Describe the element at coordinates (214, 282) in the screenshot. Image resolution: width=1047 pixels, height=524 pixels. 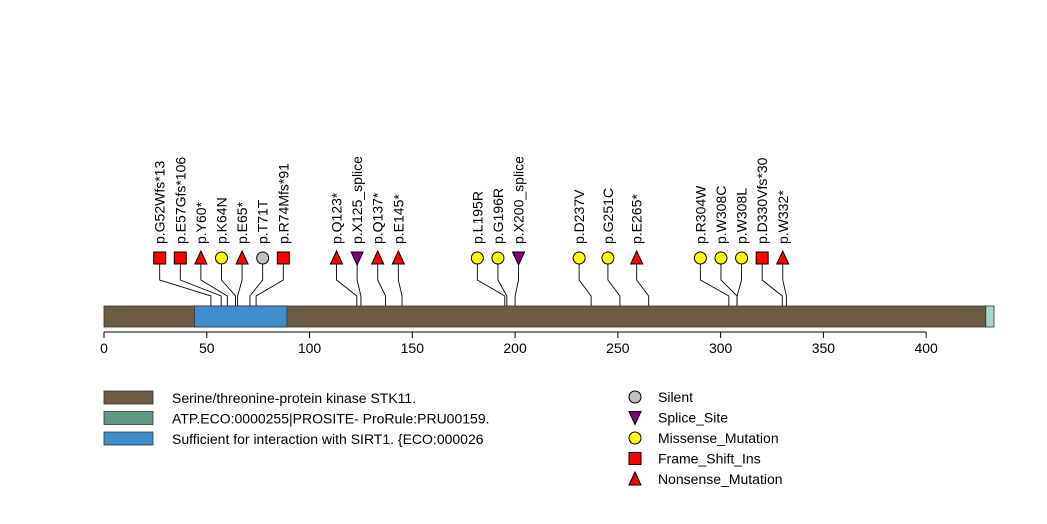
I see `connector-p-y60` at that location.